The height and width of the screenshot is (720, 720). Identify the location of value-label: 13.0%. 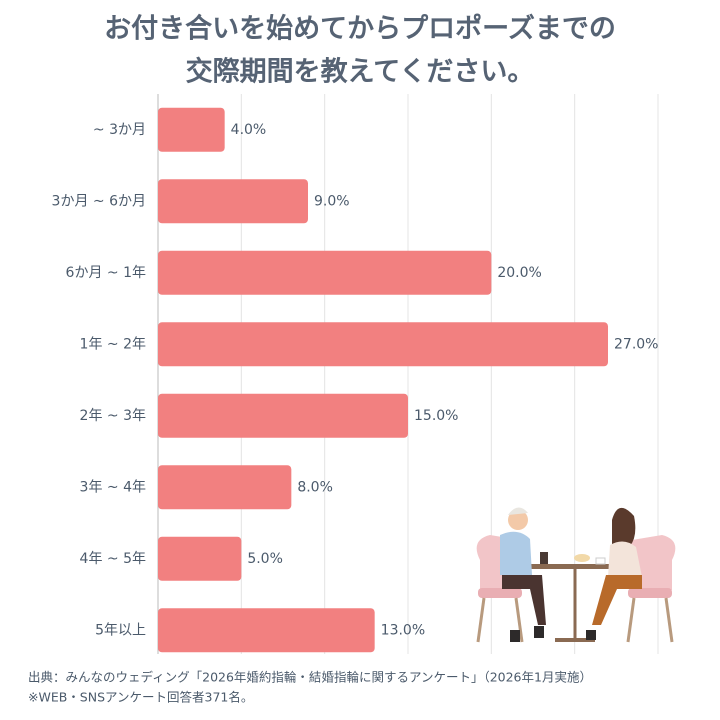
(403, 630).